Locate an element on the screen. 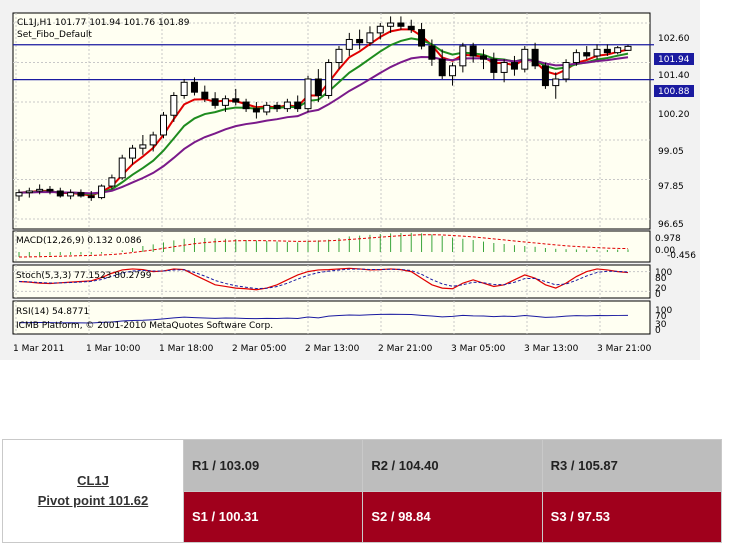  rsi-tick: 70 is located at coordinates (661, 317).